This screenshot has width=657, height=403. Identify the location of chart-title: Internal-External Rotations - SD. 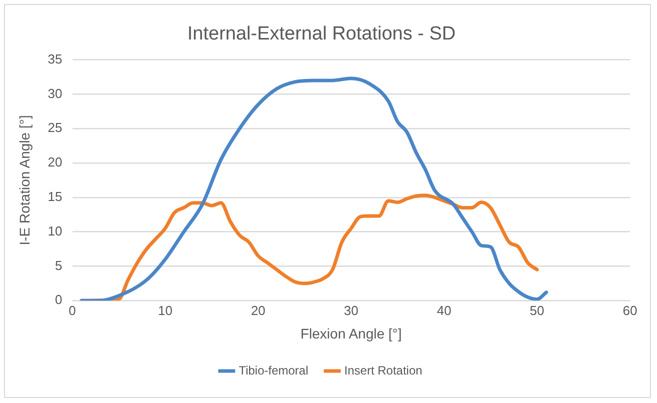
(321, 34).